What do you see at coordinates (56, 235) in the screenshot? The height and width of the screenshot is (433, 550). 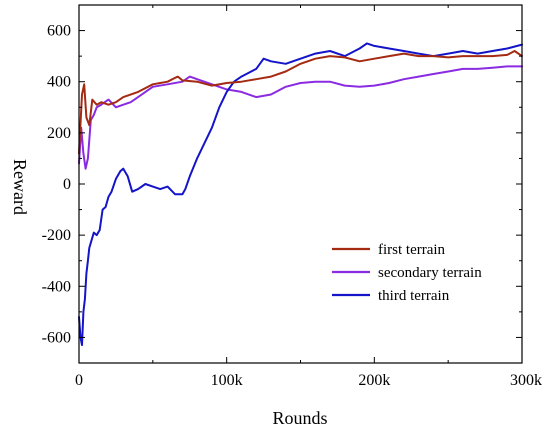 I see `y-tick-label: -200` at bounding box center [56, 235].